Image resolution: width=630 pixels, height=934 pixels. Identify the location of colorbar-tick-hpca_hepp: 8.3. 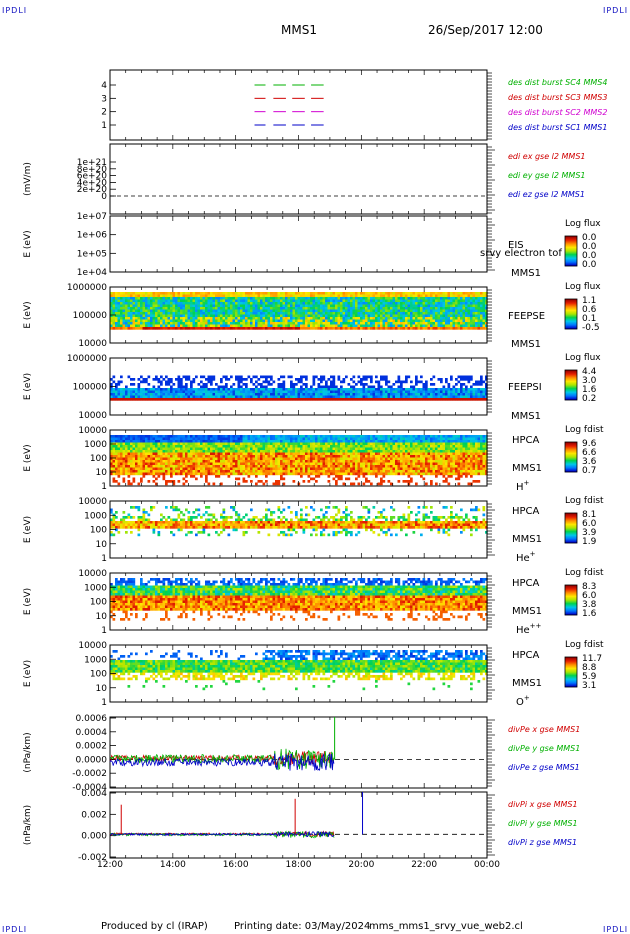
(589, 587).